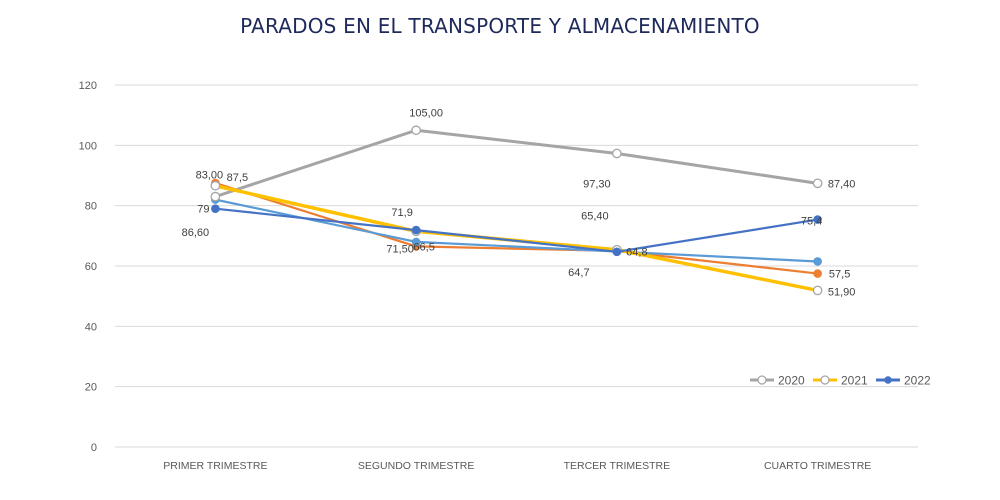 The width and height of the screenshot is (1000, 500). What do you see at coordinates (196, 233) in the screenshot?
I see `data-label: 86,60` at bounding box center [196, 233].